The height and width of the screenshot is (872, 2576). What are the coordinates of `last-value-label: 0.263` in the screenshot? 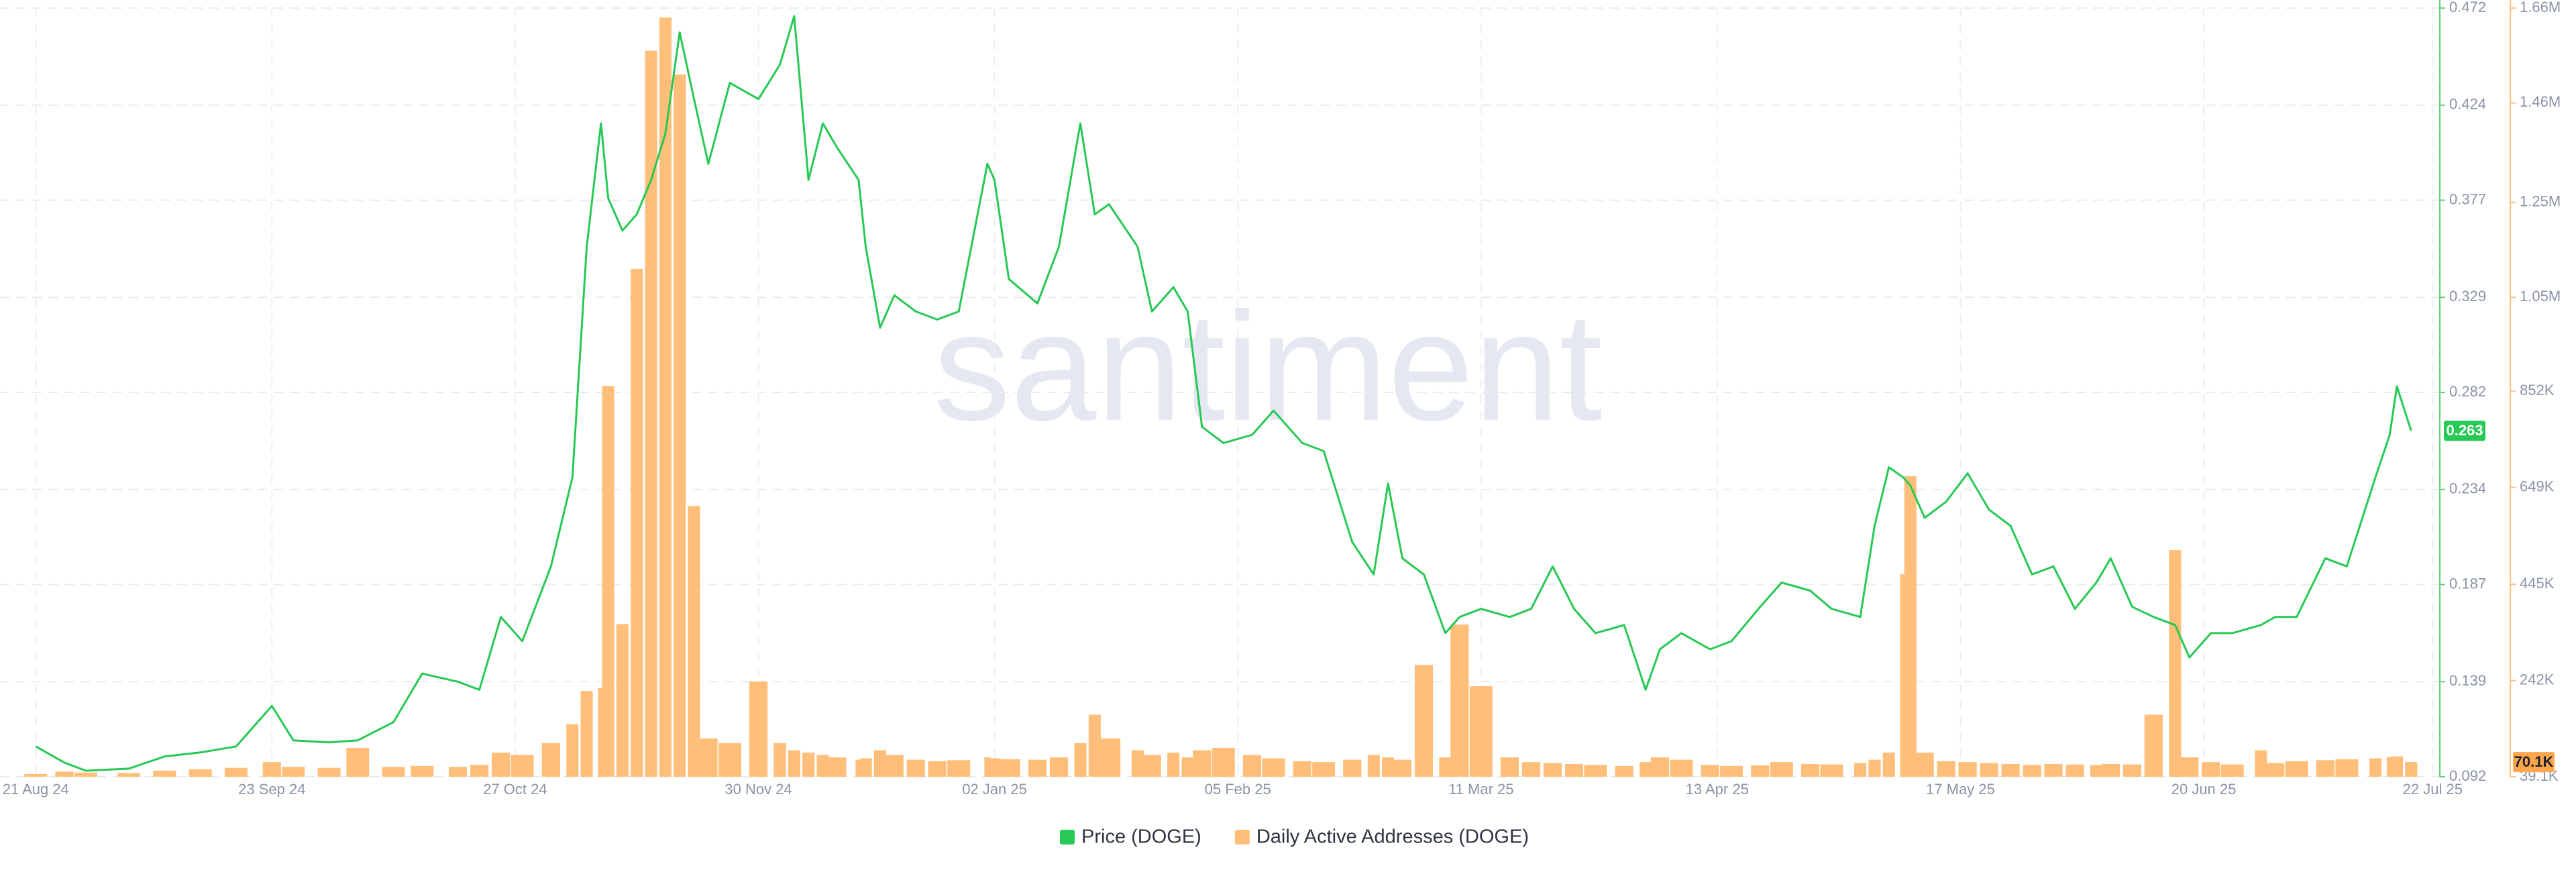 It's located at (2464, 431).